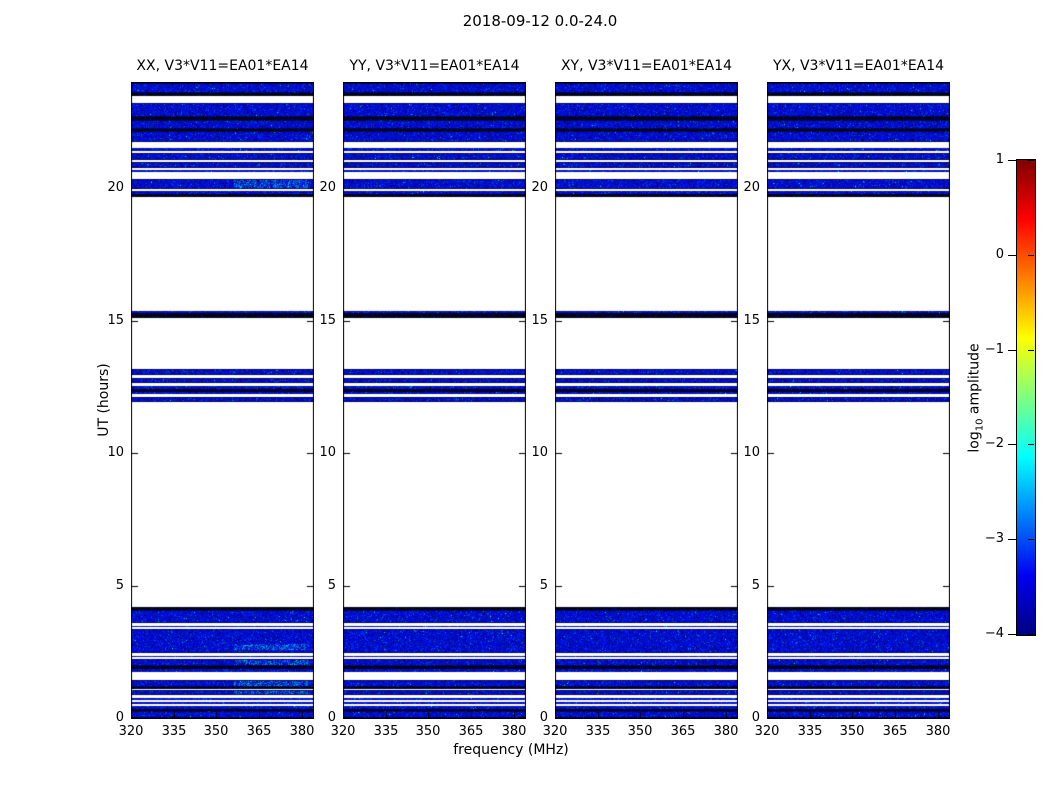 Image resolution: width=1050 pixels, height=800 pixels. Describe the element at coordinates (994, 443) in the screenshot. I see `colorbar-tick-label: −2` at that location.